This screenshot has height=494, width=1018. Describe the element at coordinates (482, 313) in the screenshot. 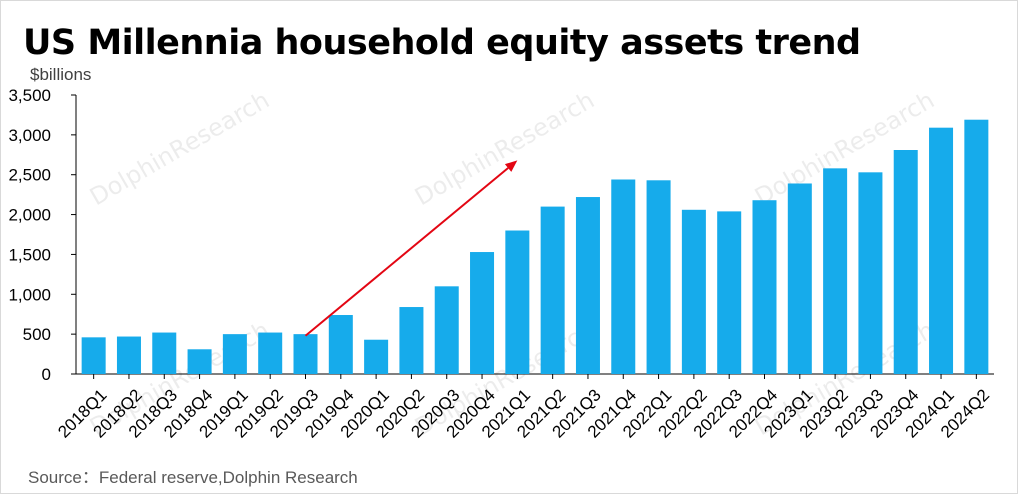

I see `bar-2020Q4` at that location.